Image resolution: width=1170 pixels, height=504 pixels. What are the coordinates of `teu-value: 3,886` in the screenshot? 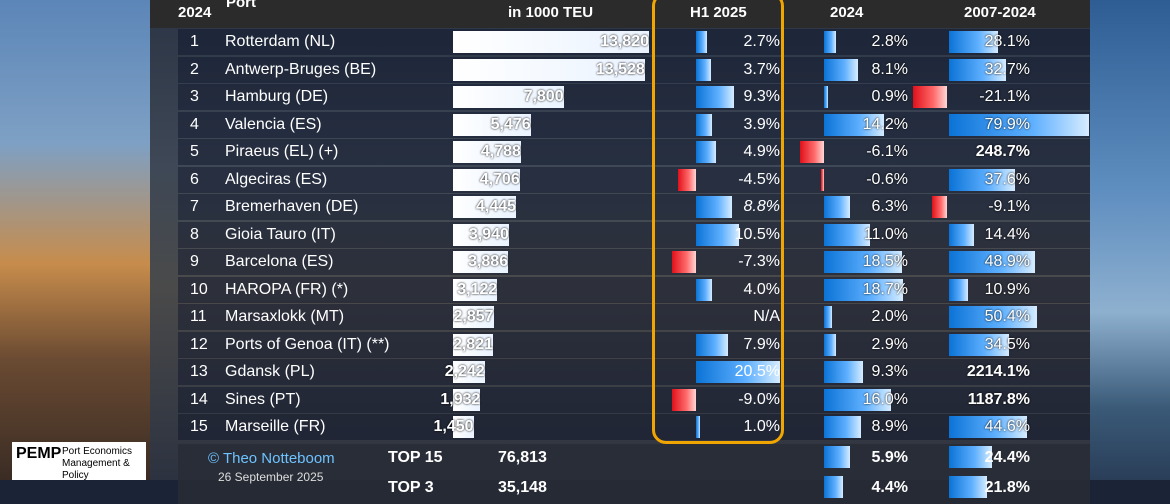 It's located at (488, 261).